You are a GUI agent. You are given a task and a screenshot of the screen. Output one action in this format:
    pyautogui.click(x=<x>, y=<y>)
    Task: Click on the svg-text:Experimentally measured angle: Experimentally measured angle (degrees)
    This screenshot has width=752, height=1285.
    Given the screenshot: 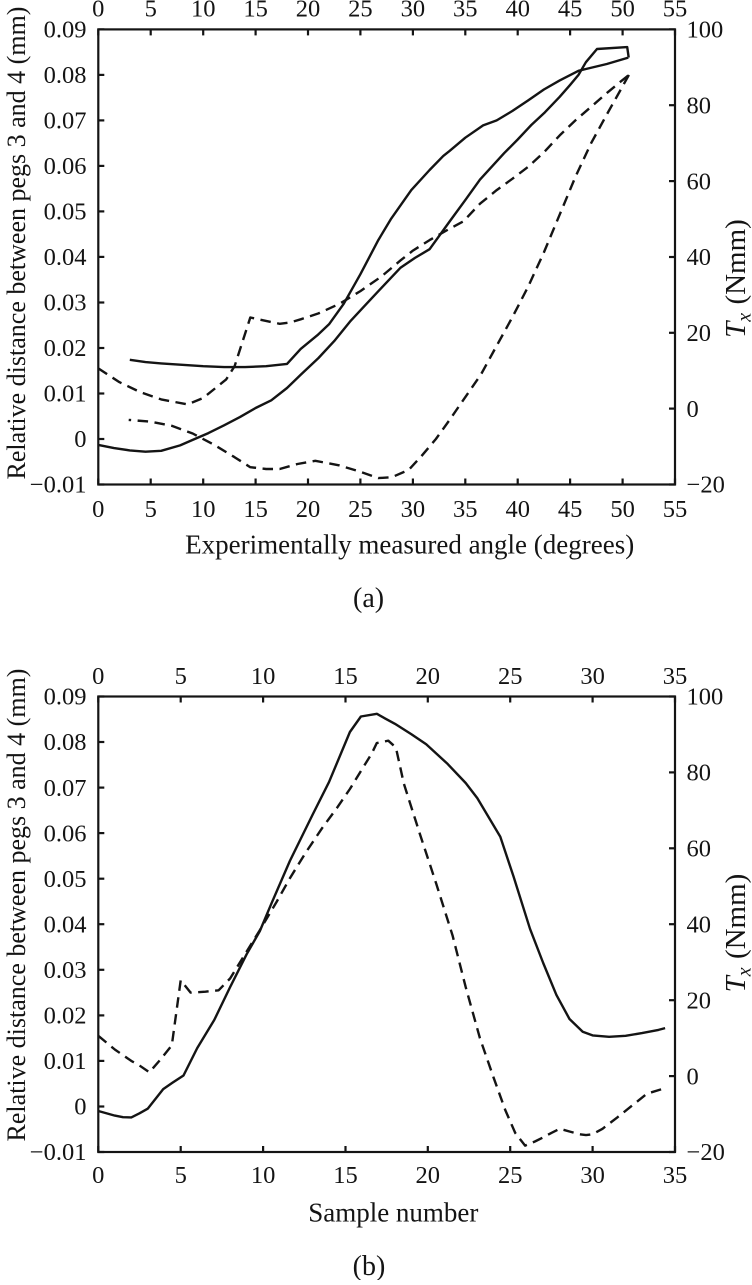 What is the action you would take?
    pyautogui.click(x=409, y=545)
    